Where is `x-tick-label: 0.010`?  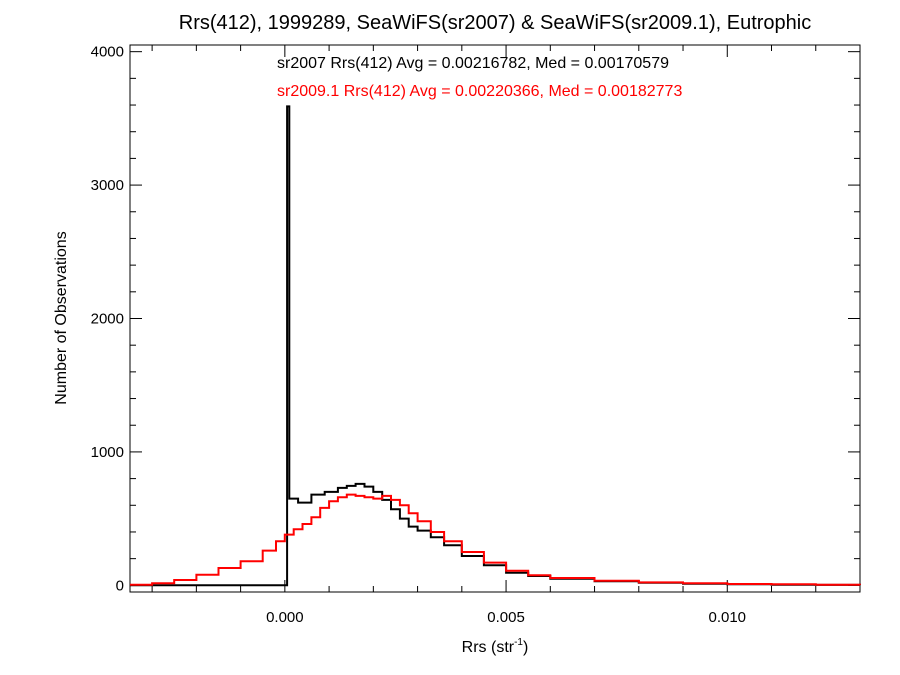 x-tick-label: 0.010 is located at coordinates (727, 617).